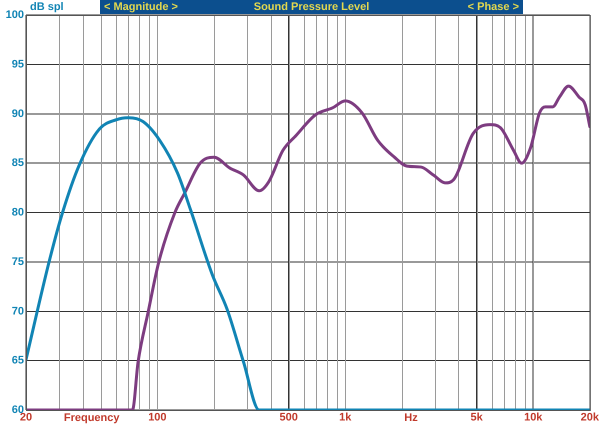  What do you see at coordinates (289, 418) in the screenshot?
I see `x-tick-label: 500` at bounding box center [289, 418].